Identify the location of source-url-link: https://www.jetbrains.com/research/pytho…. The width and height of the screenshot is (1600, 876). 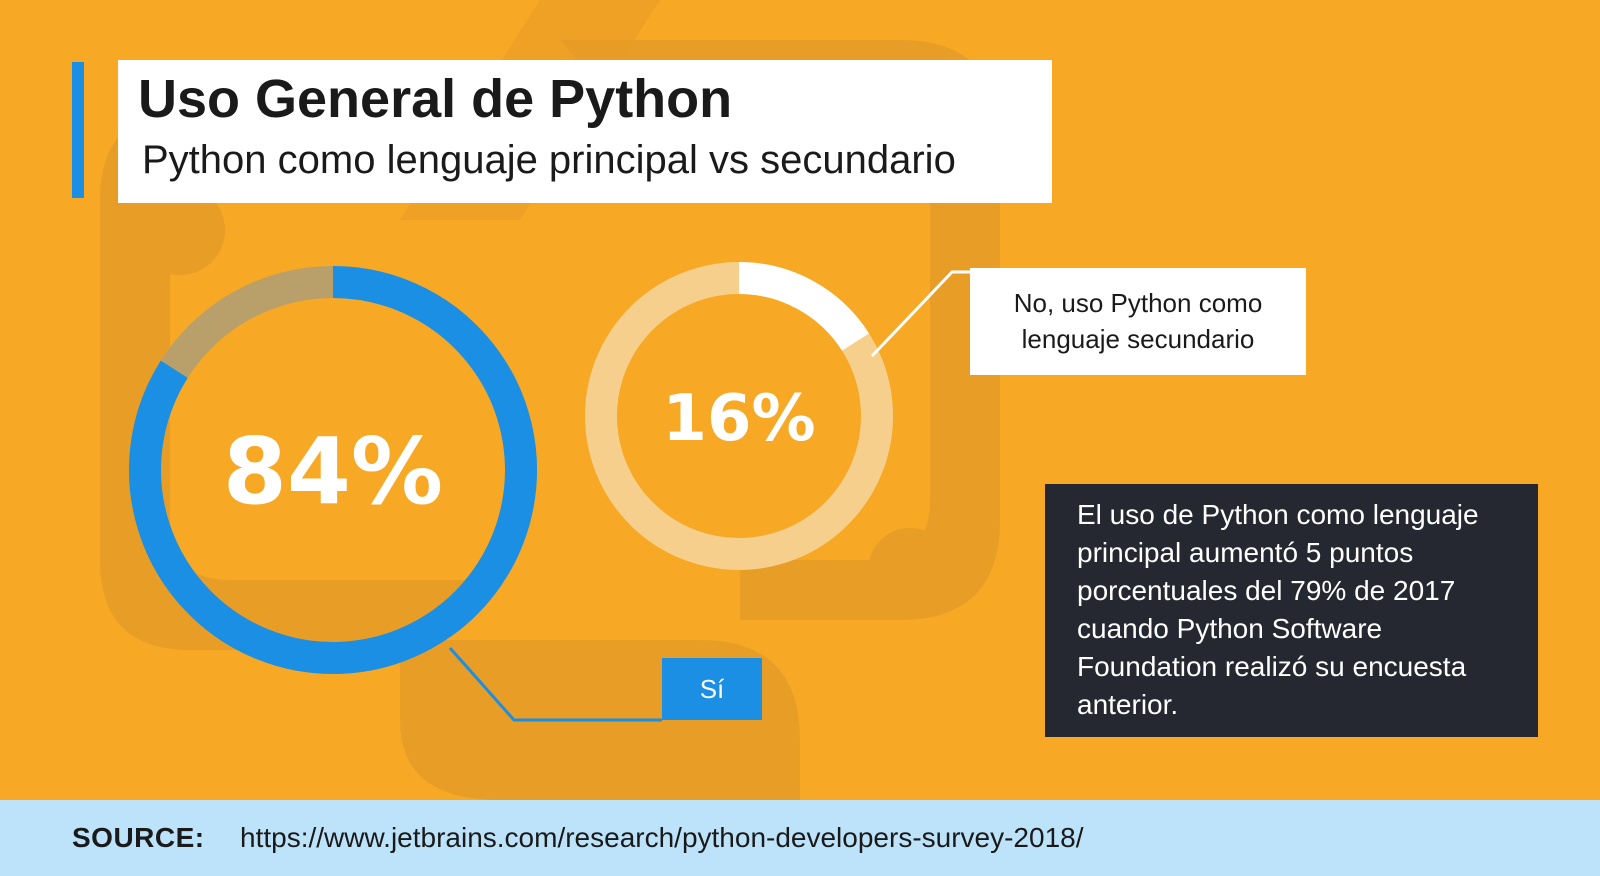
(662, 837).